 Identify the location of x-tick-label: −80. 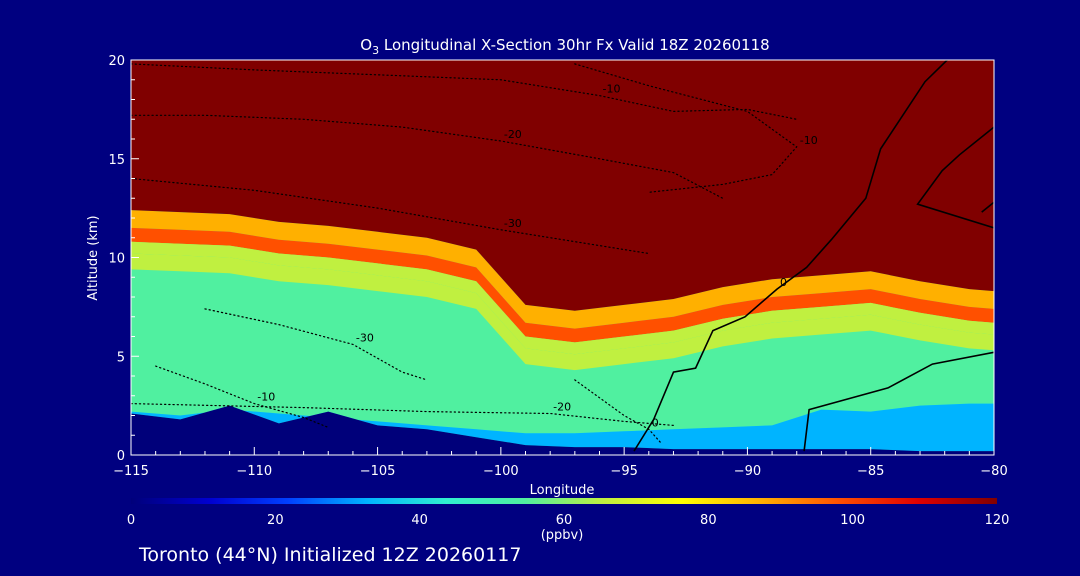
(993, 471).